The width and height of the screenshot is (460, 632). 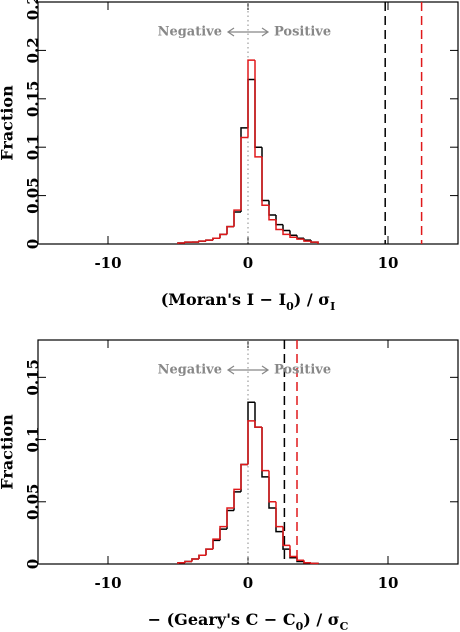 I want to click on x-axis-label-part: I, so click(x=332, y=306).